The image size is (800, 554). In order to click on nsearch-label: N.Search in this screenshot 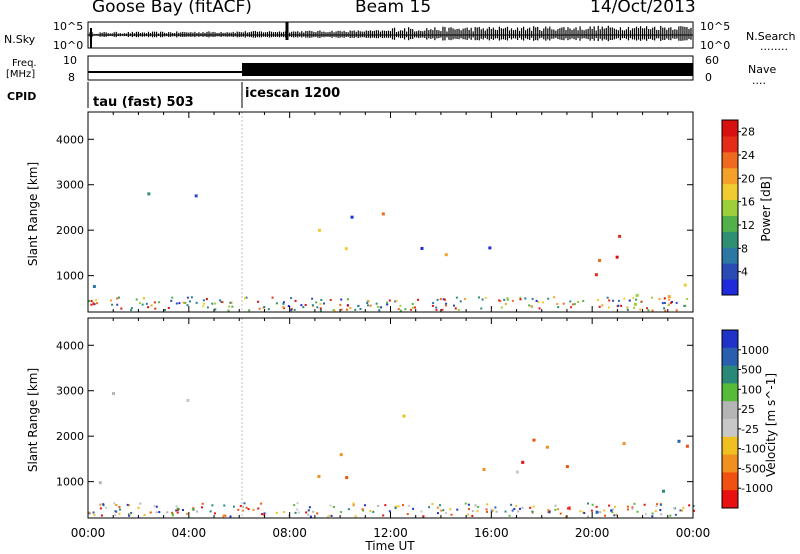, I will do `click(771, 36)`.